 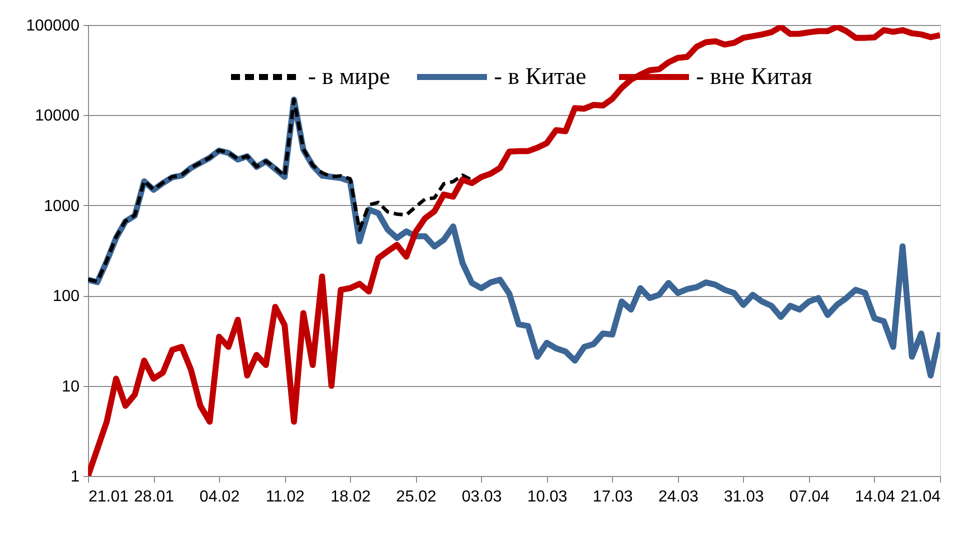 I want to click on y-tick-label: 100, so click(x=66, y=297).